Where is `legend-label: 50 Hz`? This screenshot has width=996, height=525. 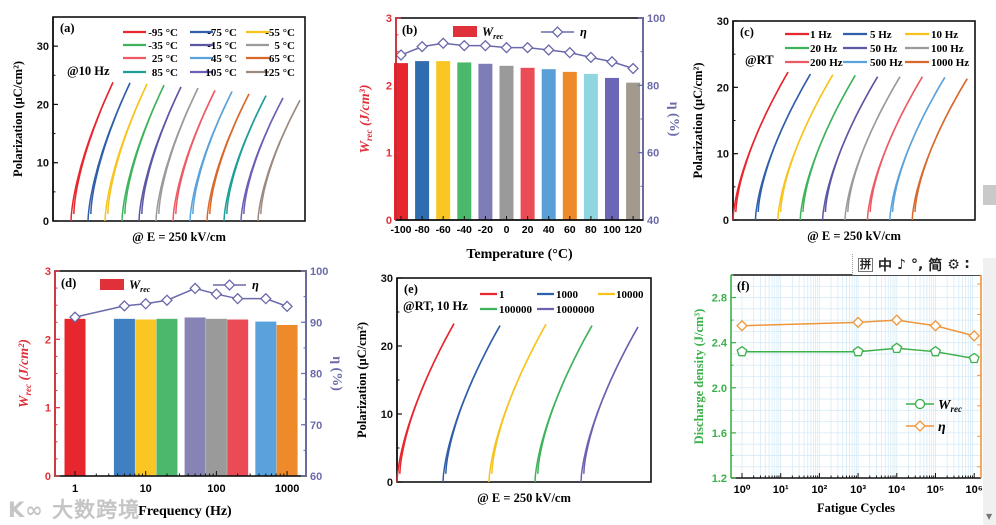 legend-label: 50 Hz is located at coordinates (883, 49).